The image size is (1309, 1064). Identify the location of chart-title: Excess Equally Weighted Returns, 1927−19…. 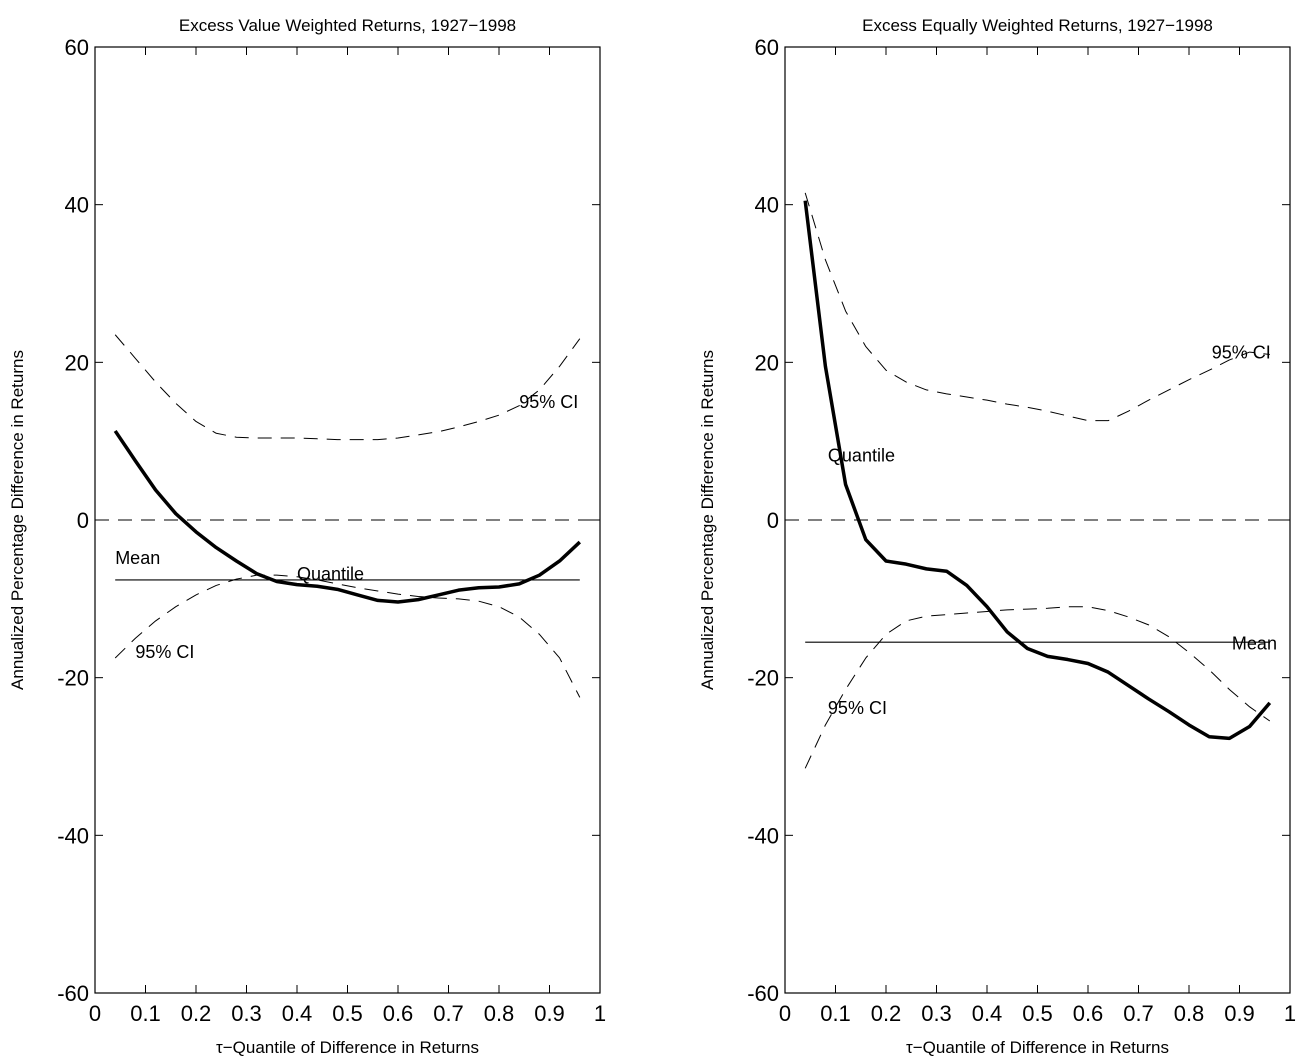
(1037, 25).